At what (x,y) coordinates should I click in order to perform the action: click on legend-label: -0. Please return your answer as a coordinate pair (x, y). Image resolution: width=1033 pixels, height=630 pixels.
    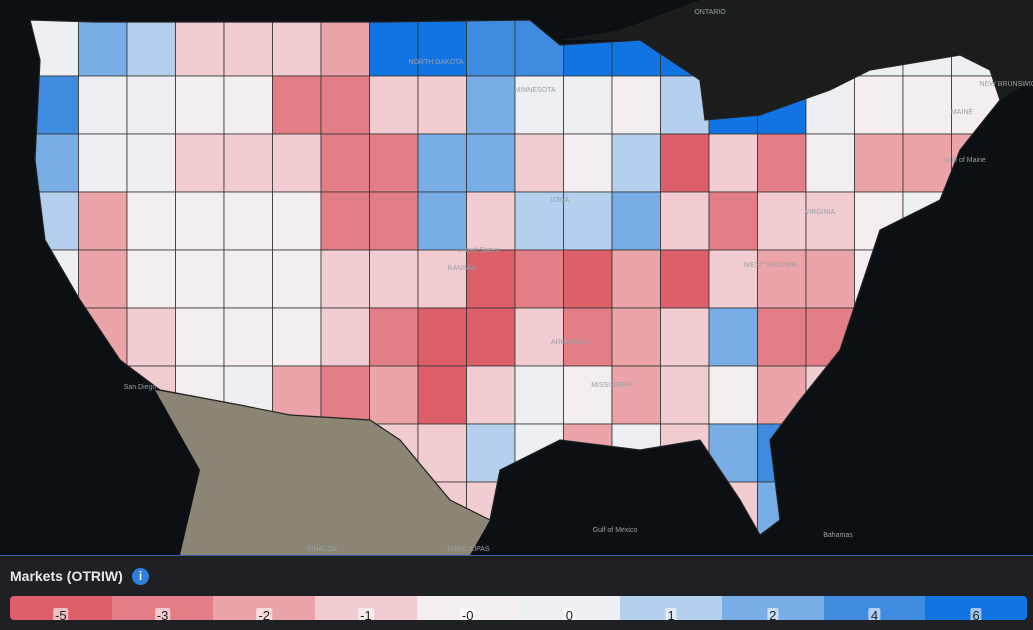
    Looking at the image, I should click on (467, 614).